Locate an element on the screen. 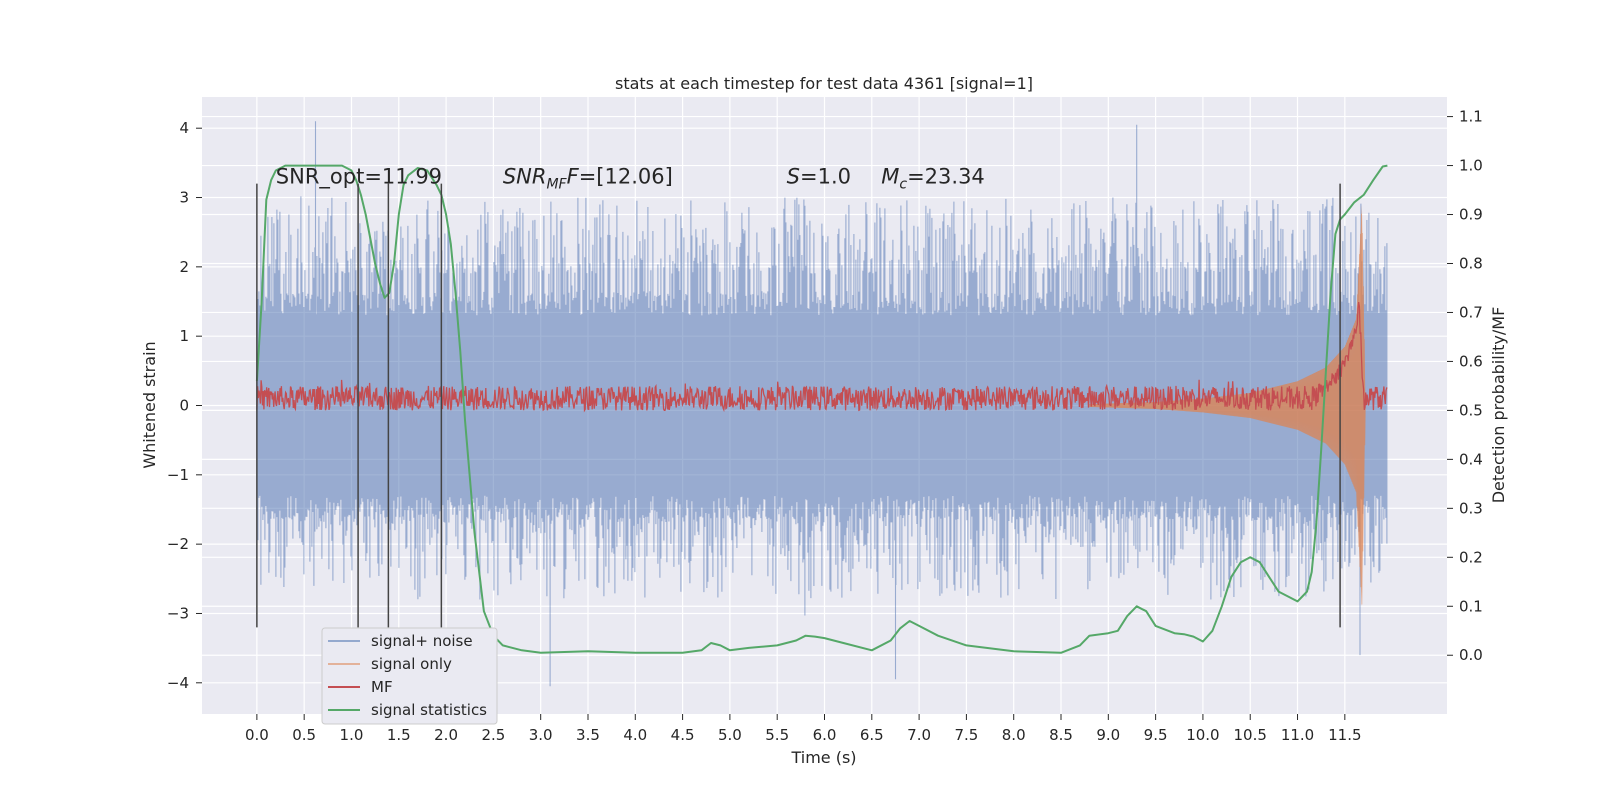 The width and height of the screenshot is (1600, 800). x-tick-label: 4.0 is located at coordinates (635, 735).